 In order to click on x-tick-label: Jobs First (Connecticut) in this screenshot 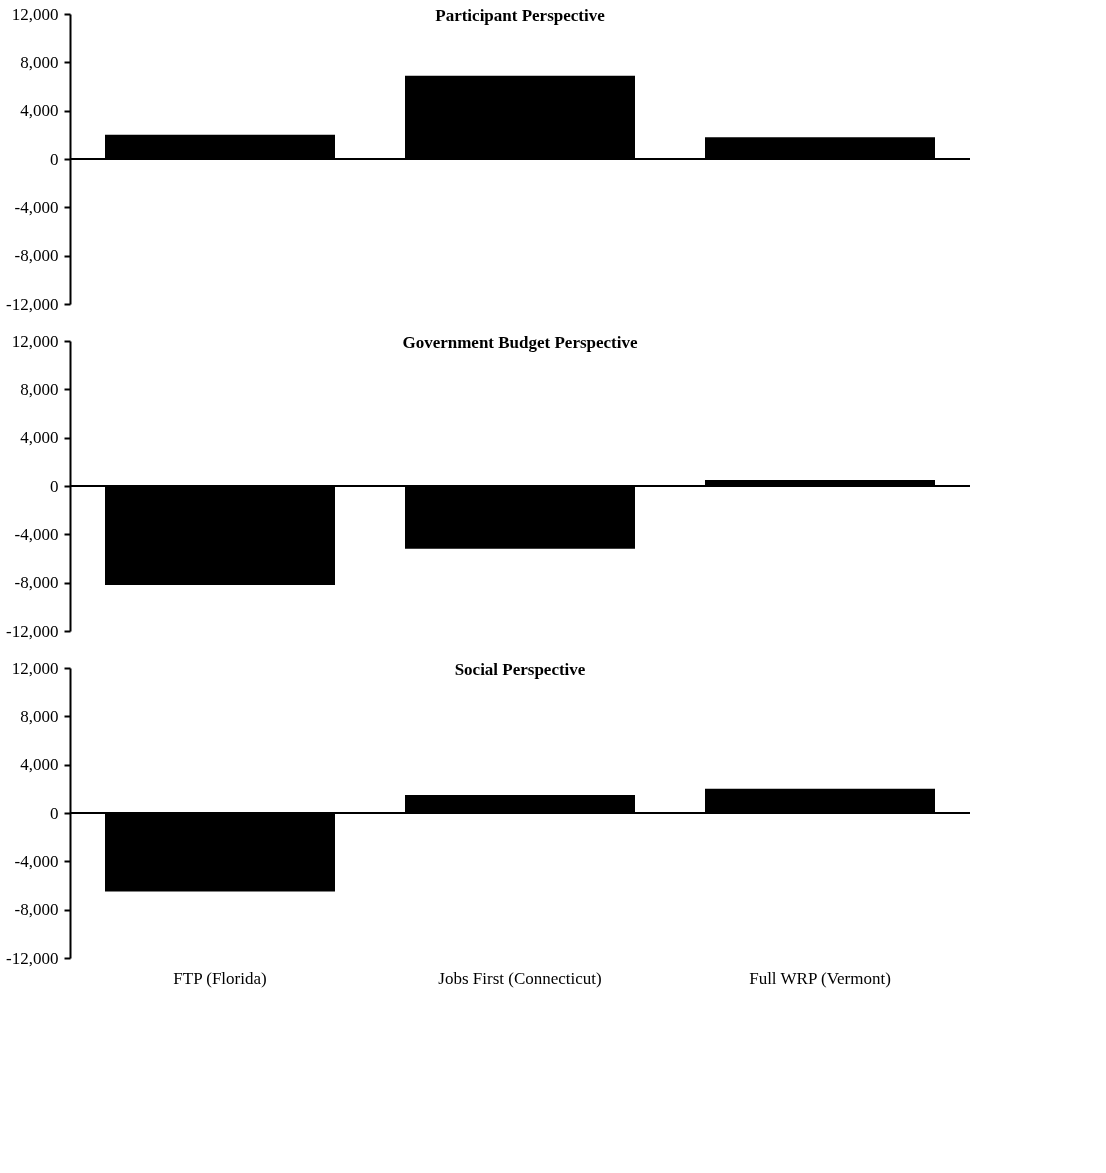, I will do `click(520, 978)`.